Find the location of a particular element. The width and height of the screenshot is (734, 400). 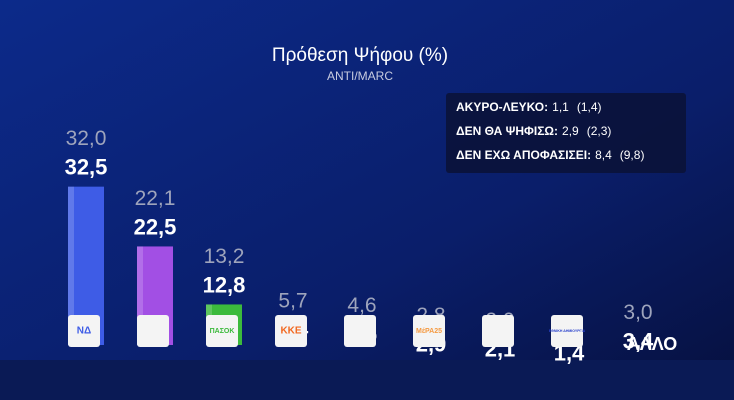

party-label: ΠΑΣΟΚ is located at coordinates (222, 331).